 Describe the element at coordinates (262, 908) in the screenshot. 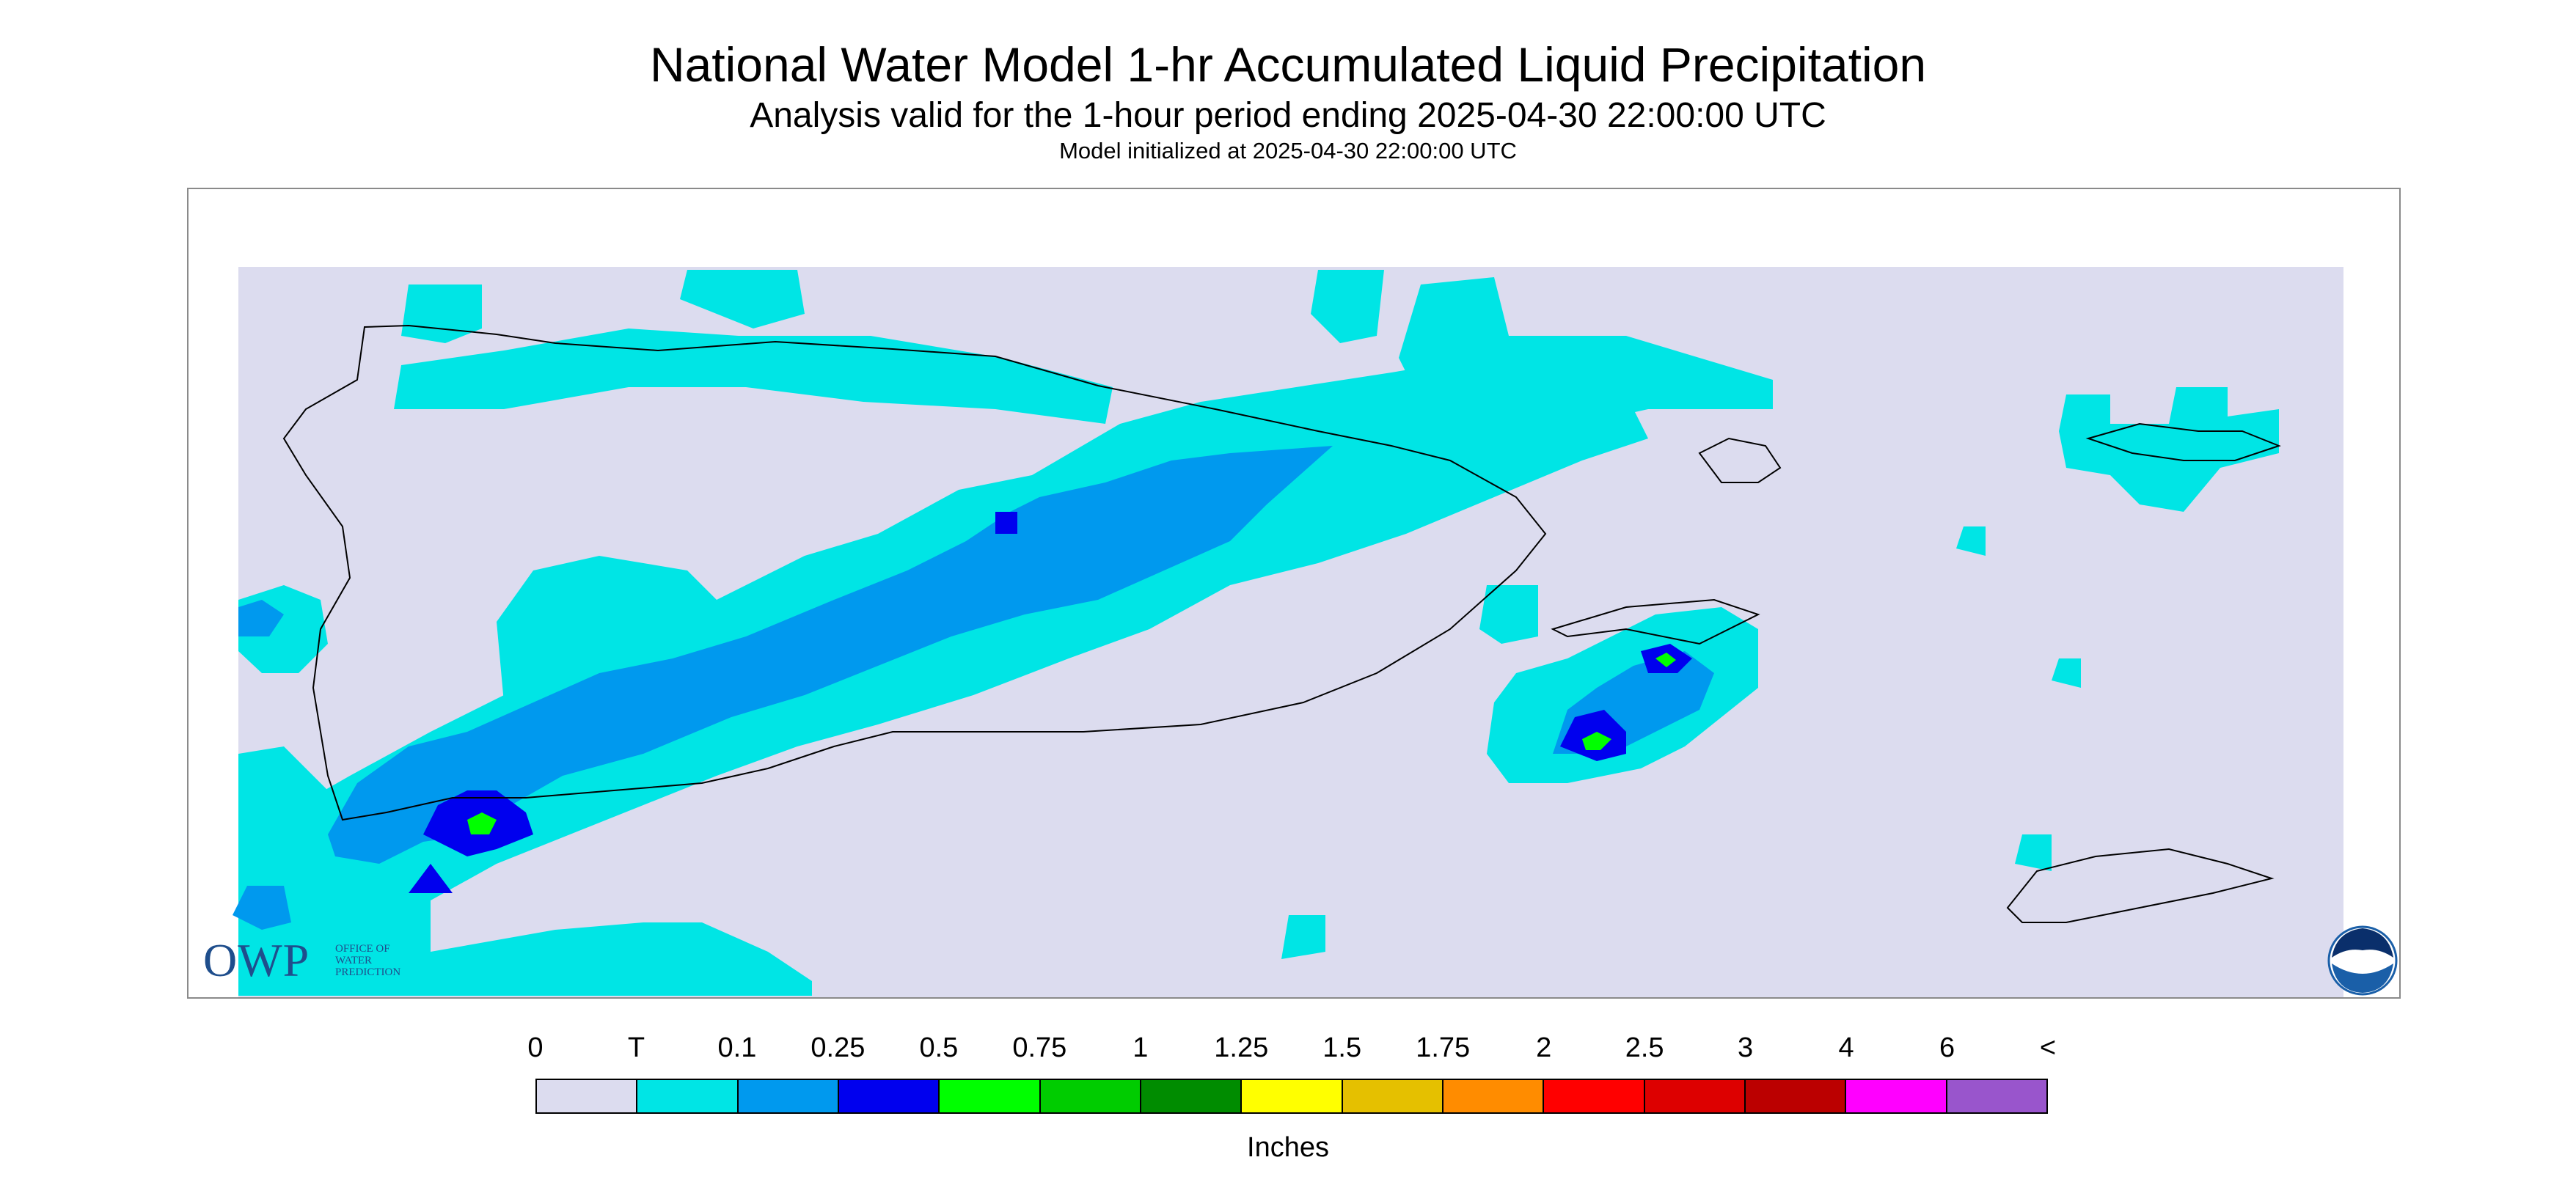

I see `precip-0-1-southwest-cell` at that location.